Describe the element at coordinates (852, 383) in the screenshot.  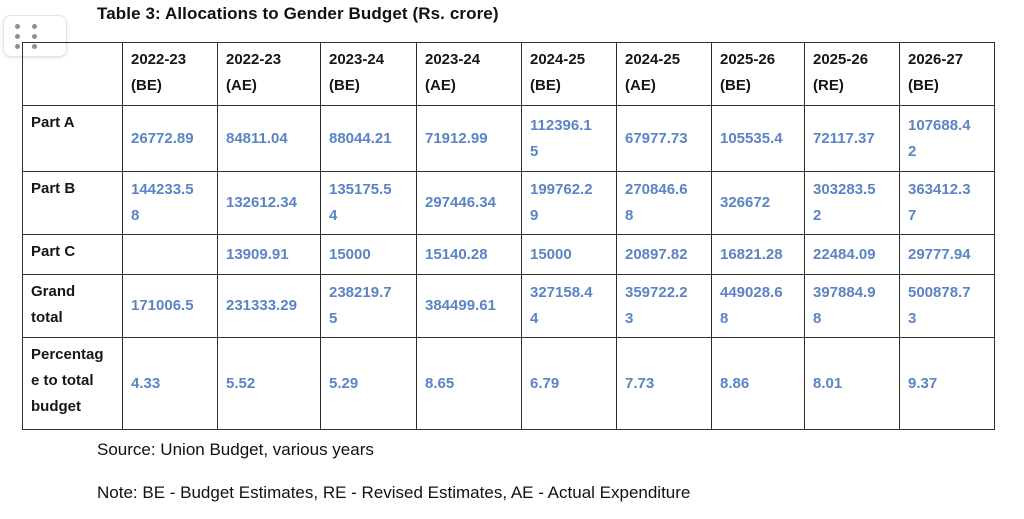
I see `value-cell: 8.01` at that location.